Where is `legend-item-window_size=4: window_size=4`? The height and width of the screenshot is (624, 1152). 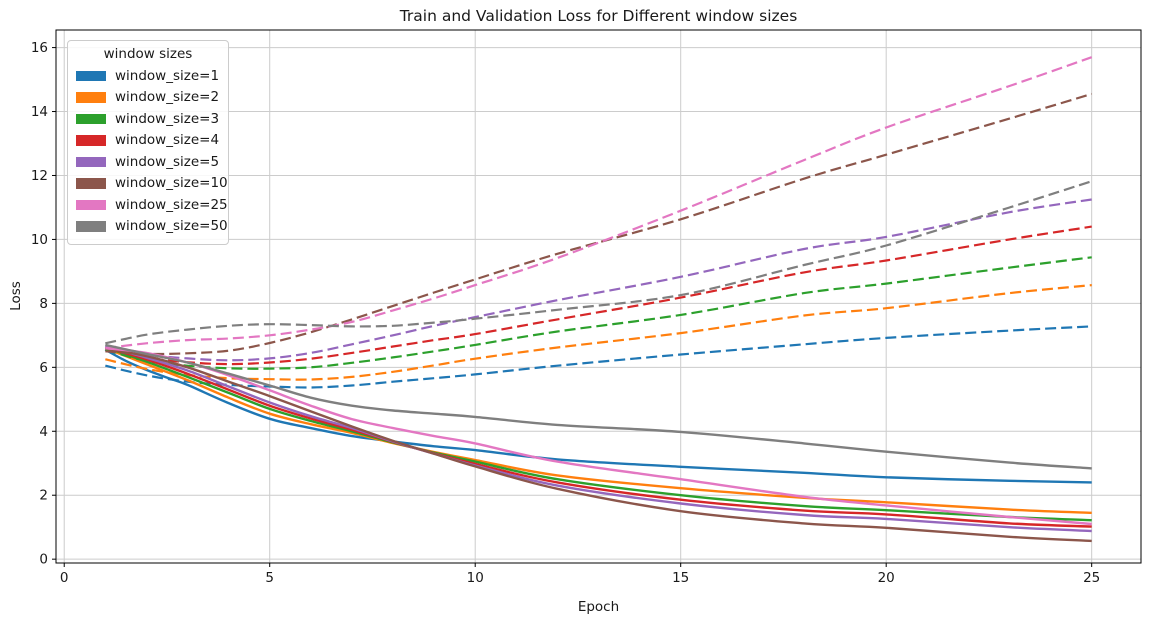 legend-item-window_size=4: window_size=4 is located at coordinates (148, 141).